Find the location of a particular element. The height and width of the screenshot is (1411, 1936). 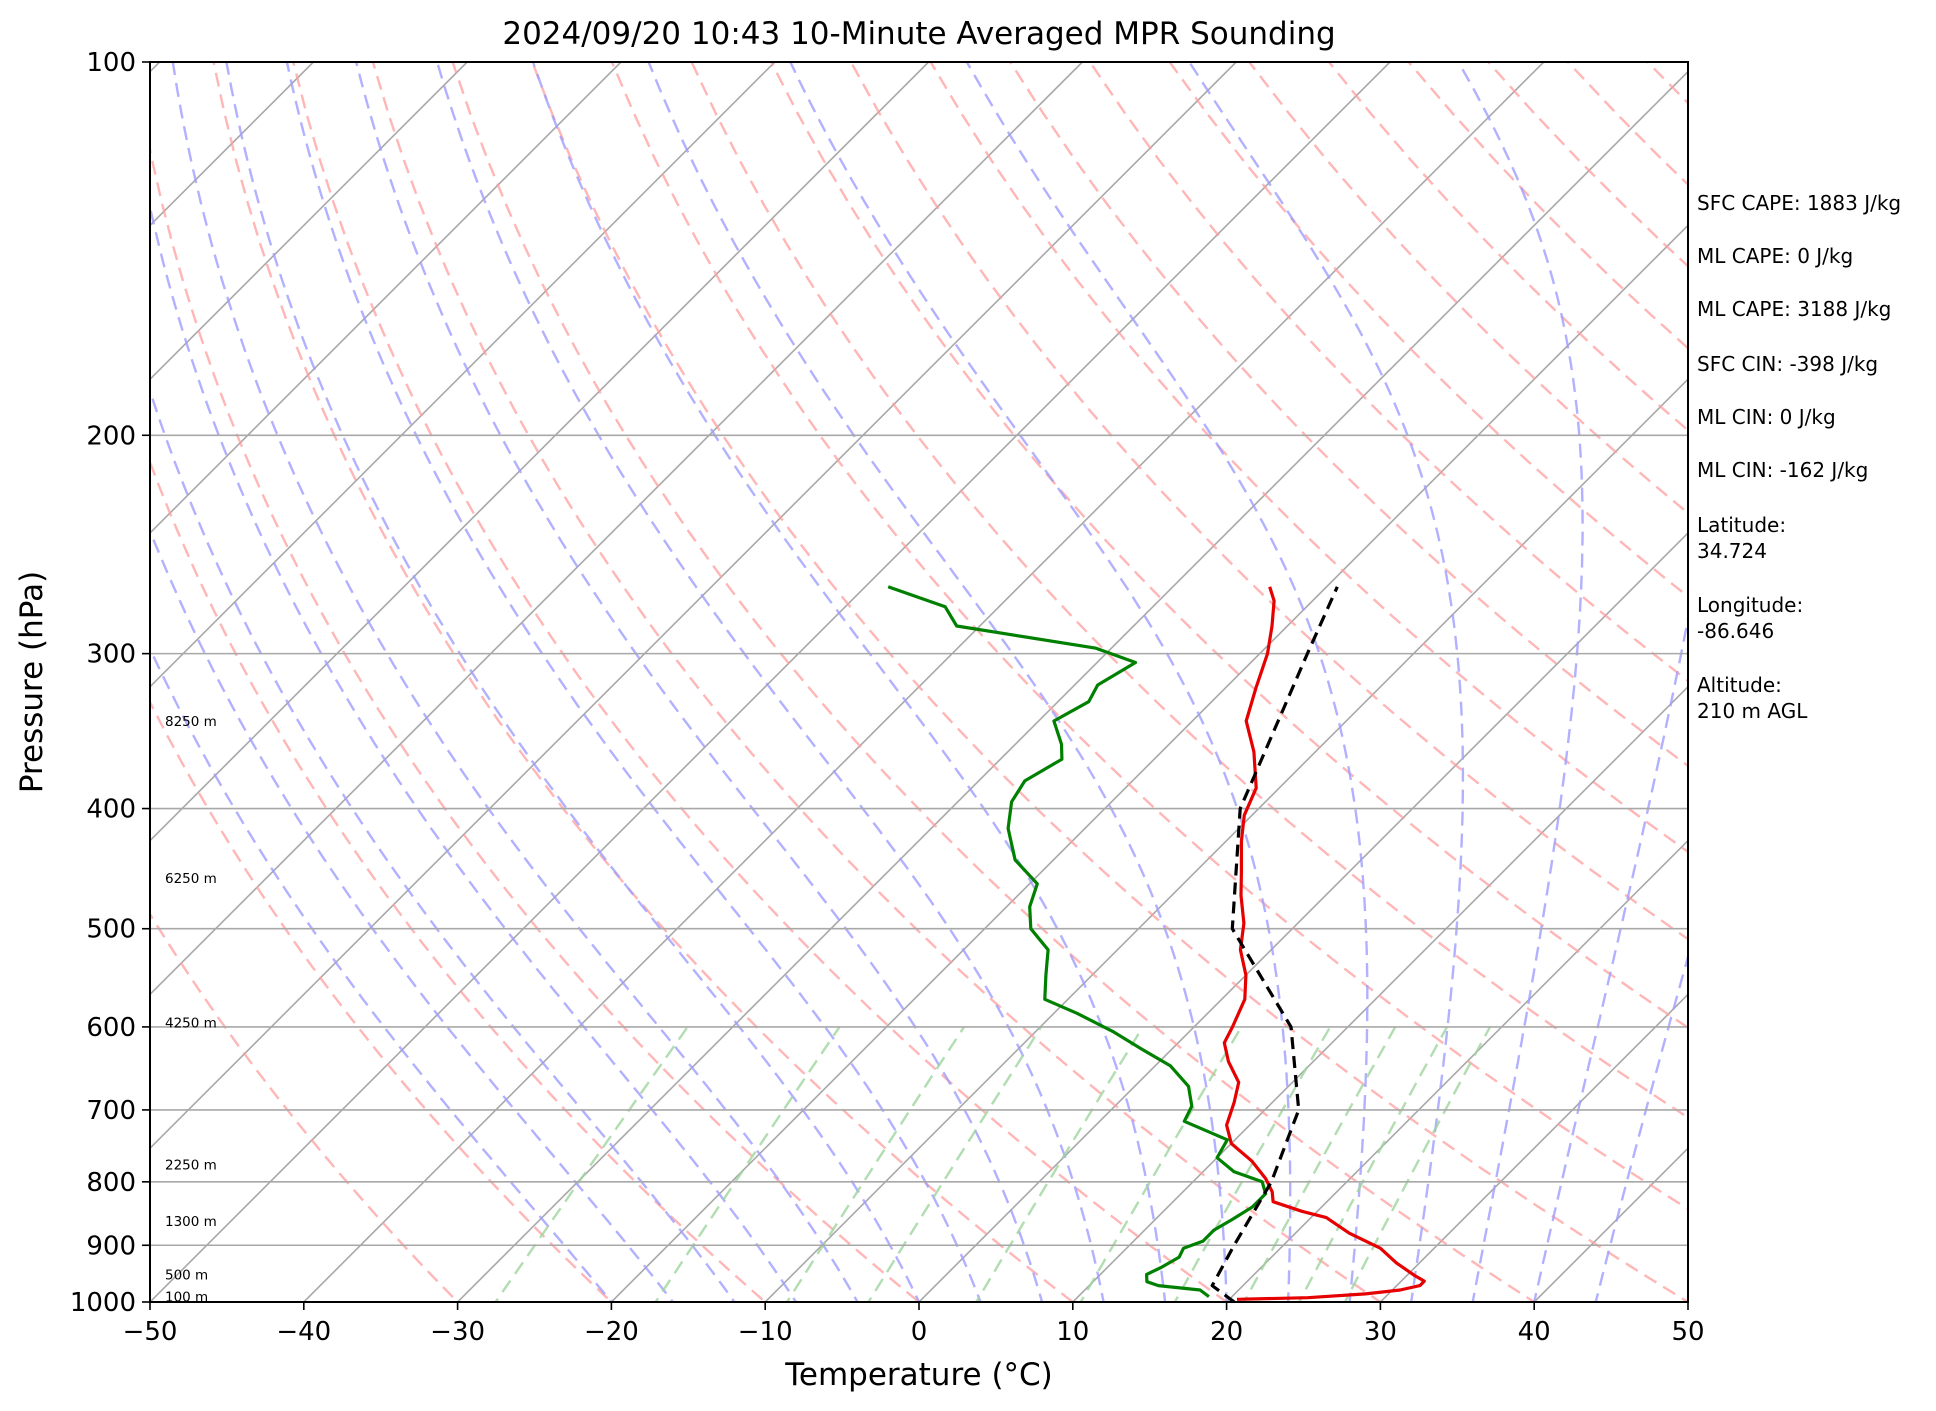

isotherm-line is located at coordinates (3, 695).